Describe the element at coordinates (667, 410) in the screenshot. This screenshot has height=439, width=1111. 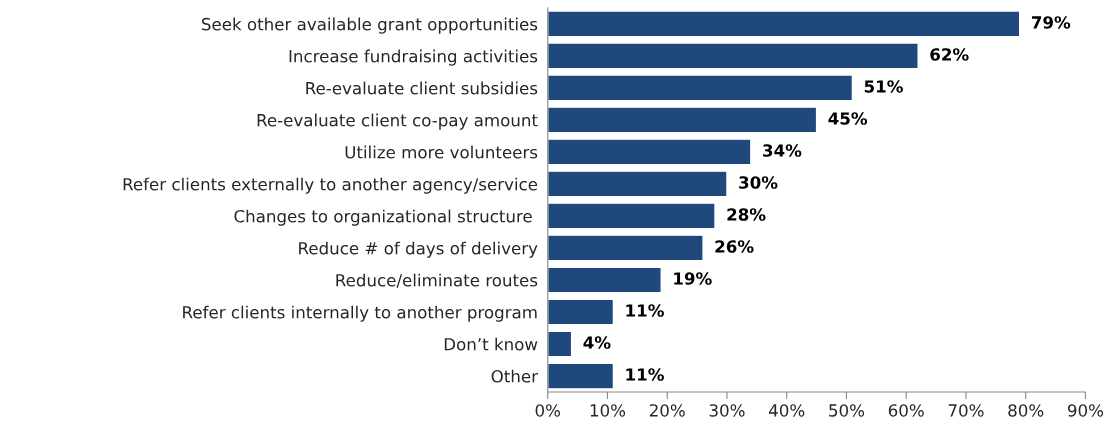
I see `x-tick-label: 20%` at that location.